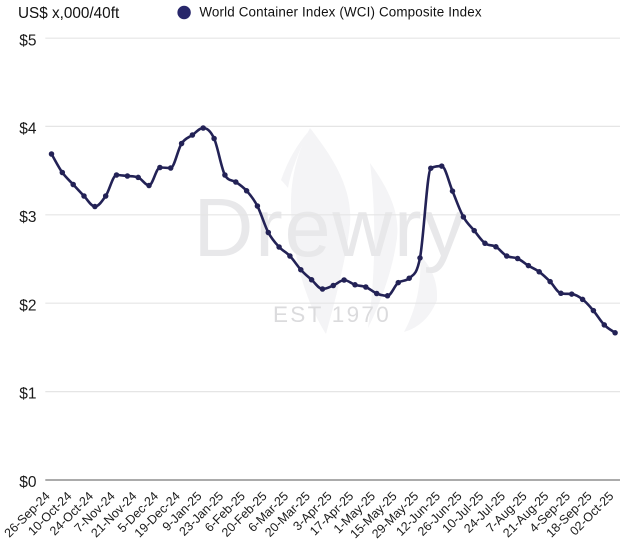 The image size is (626, 545). Describe the element at coordinates (28, 482) in the screenshot. I see `svg-text: $0` at that location.